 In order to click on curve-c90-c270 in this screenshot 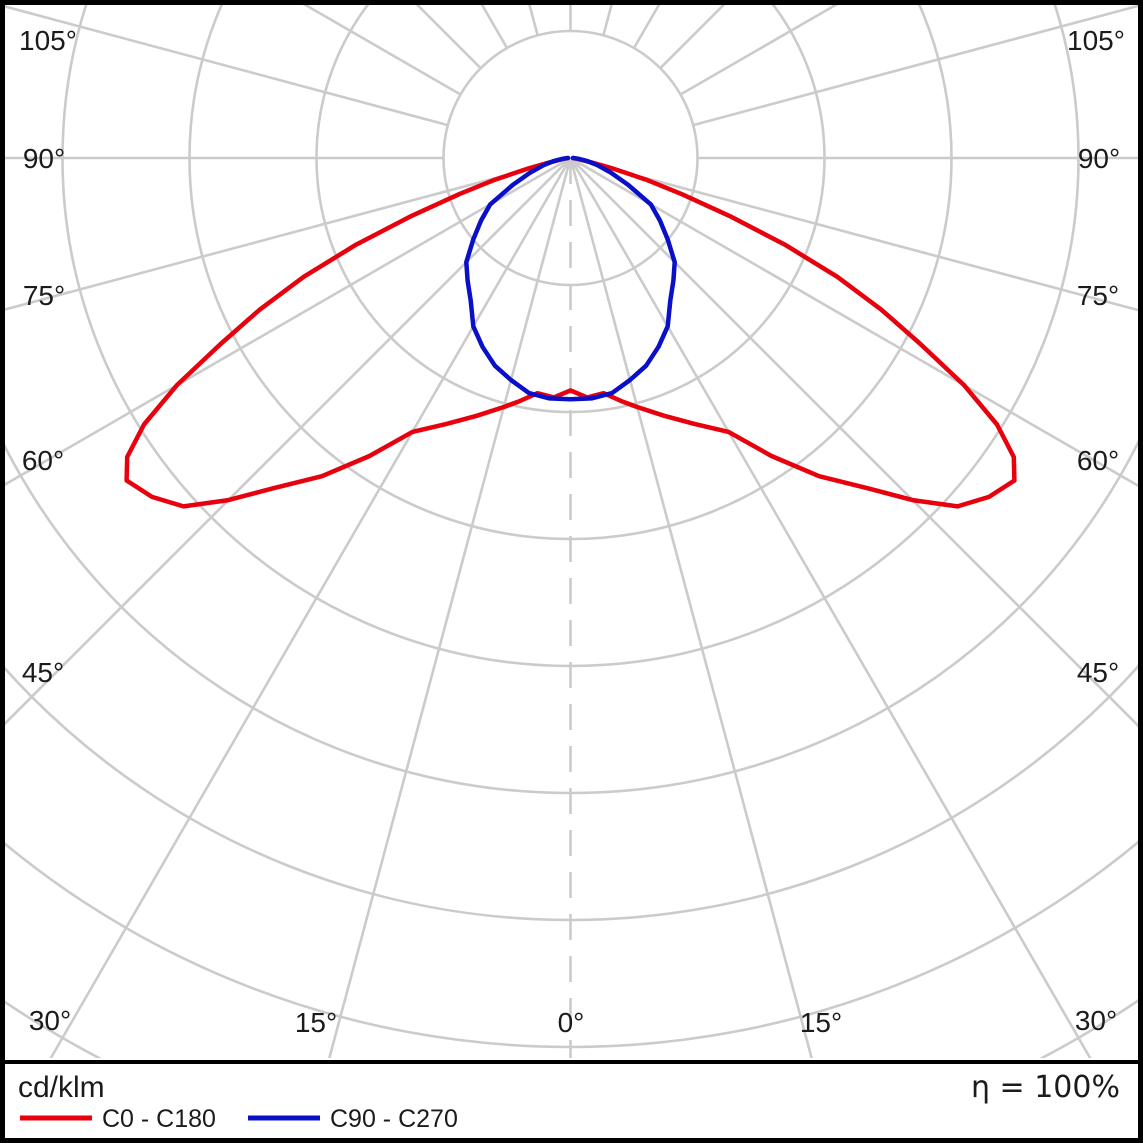, I will do `click(570, 278)`.